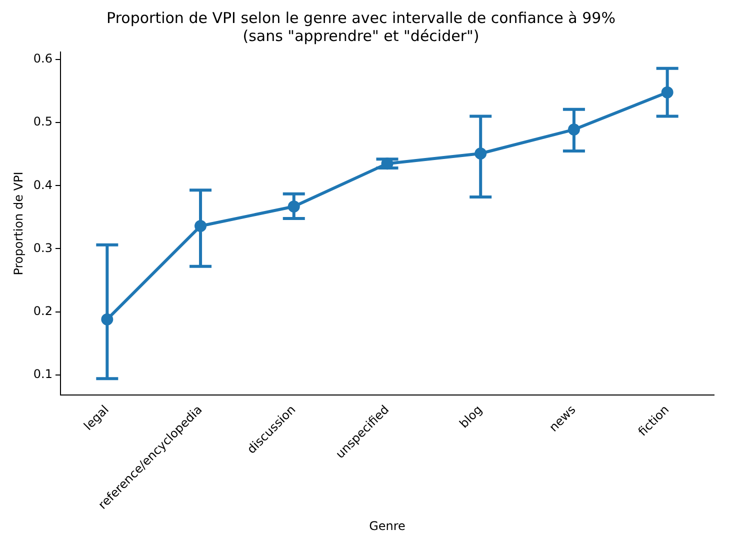  I want to click on y-axis-title: Proportion de VPI, so click(18, 224).